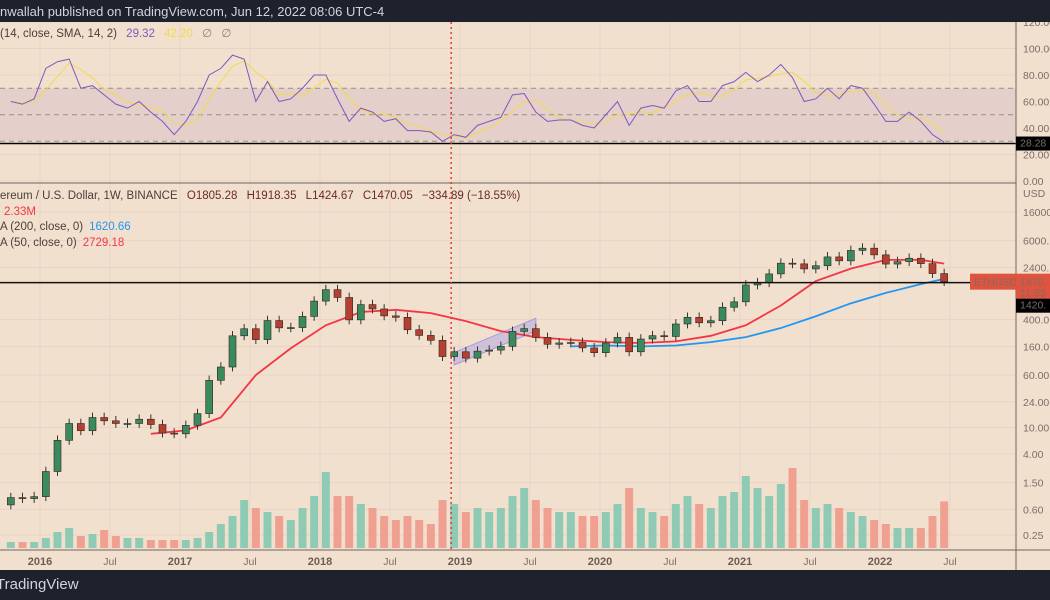  Describe the element at coordinates (1033, 294) in the screenshot. I see `countdown-label: 11:53` at that location.